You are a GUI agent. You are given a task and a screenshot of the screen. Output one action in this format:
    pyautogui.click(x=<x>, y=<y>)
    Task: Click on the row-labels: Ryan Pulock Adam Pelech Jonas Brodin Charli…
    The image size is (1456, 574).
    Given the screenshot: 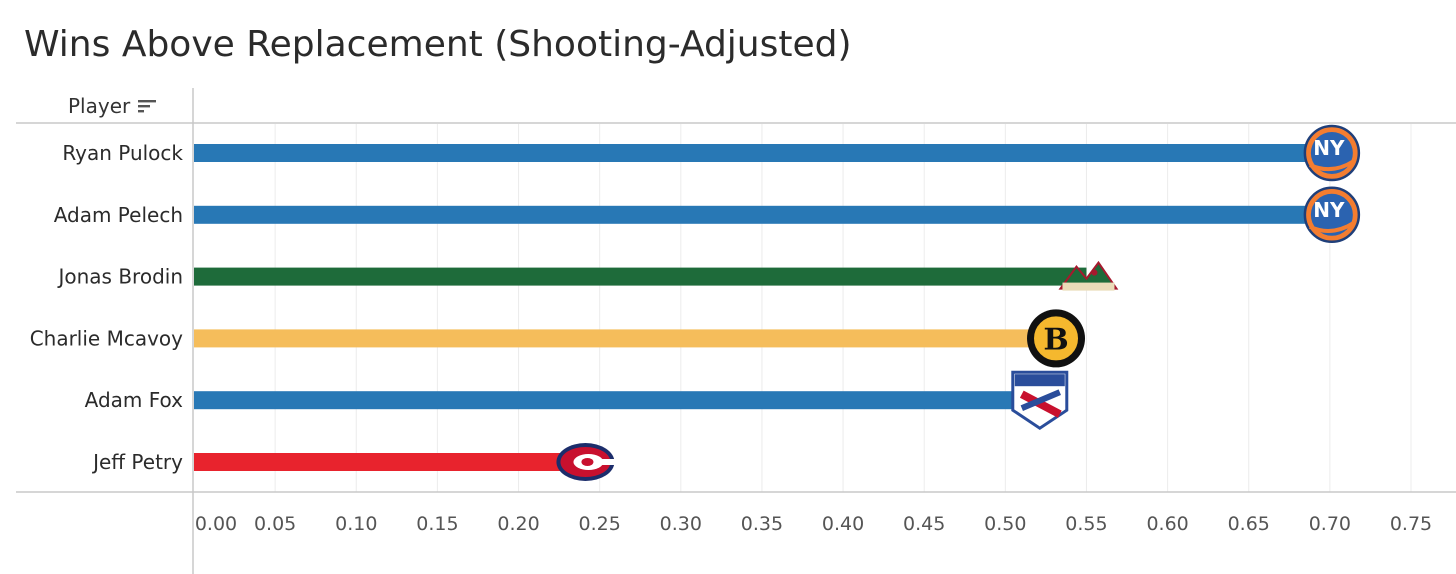 What is the action you would take?
    pyautogui.click(x=107, y=307)
    